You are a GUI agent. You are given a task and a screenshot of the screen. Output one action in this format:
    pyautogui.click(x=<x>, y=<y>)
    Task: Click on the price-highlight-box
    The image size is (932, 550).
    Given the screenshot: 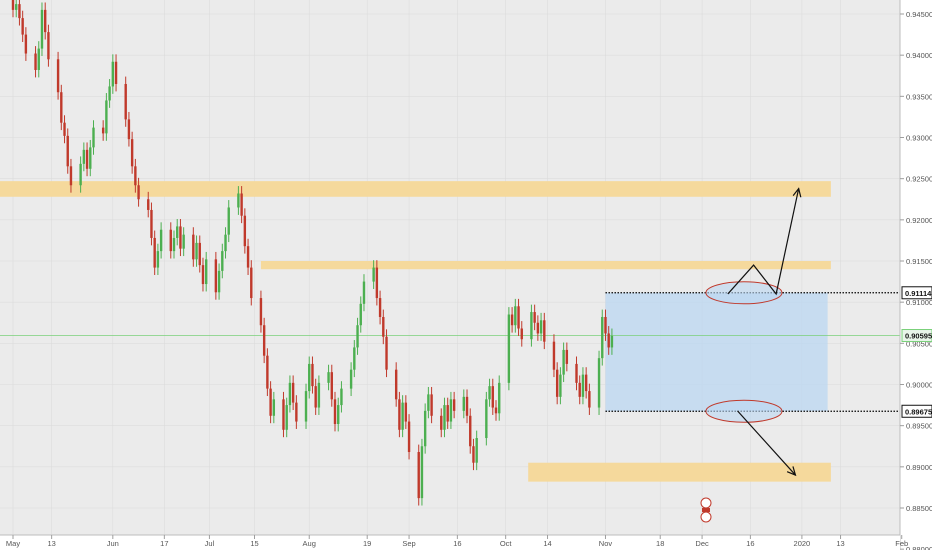 What is the action you would take?
    pyautogui.click(x=916, y=336)
    